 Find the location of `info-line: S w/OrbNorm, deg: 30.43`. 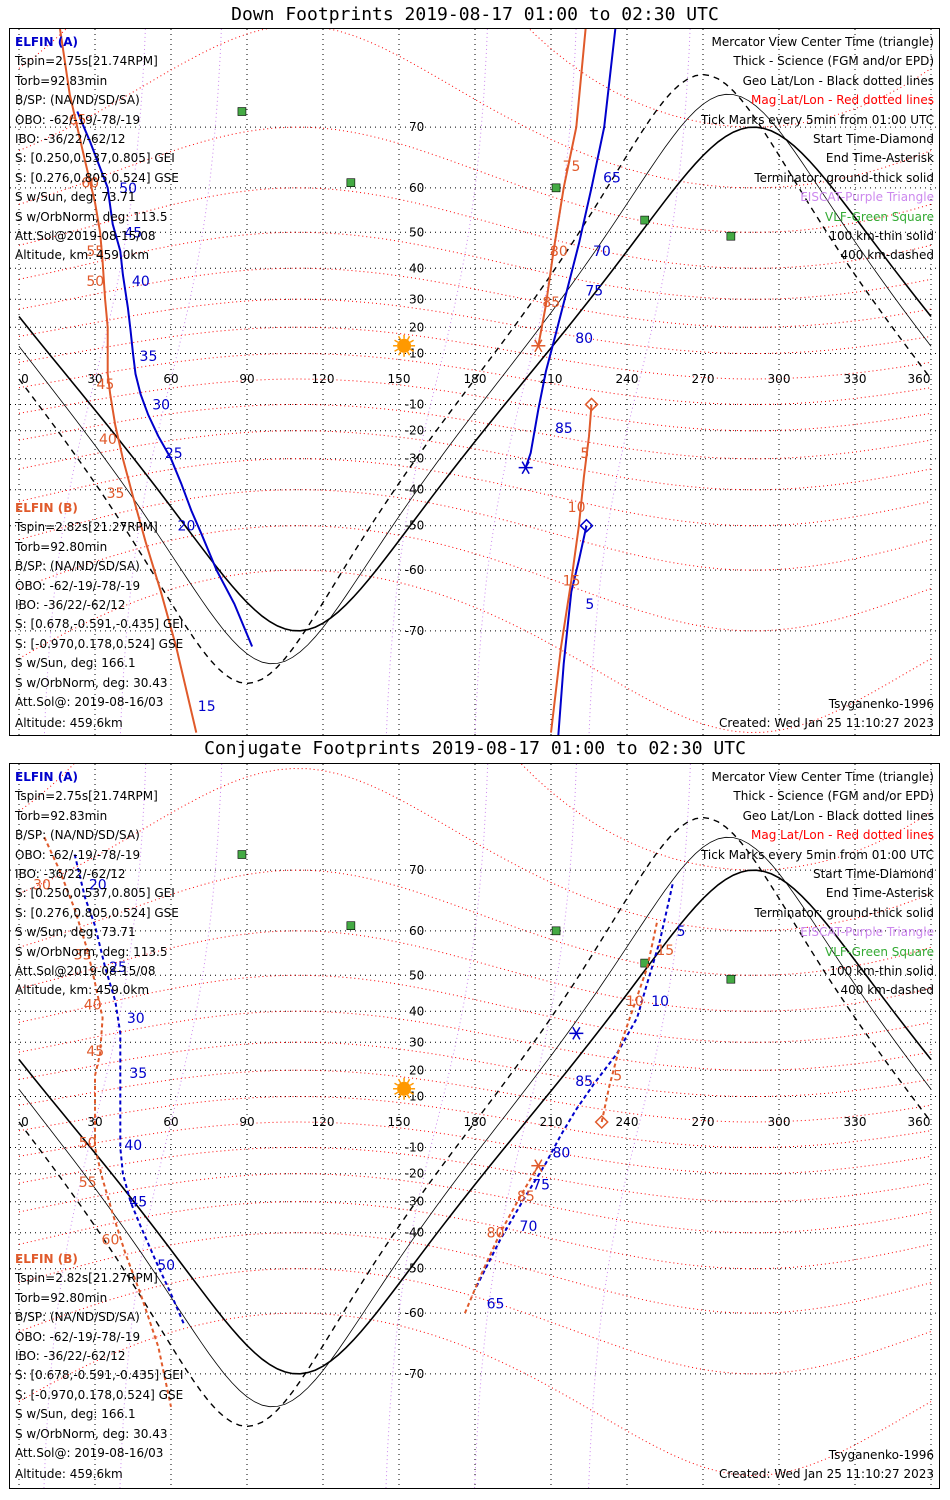

info-line: S w/OrbNorm, deg: 30.43 is located at coordinates (91, 682).